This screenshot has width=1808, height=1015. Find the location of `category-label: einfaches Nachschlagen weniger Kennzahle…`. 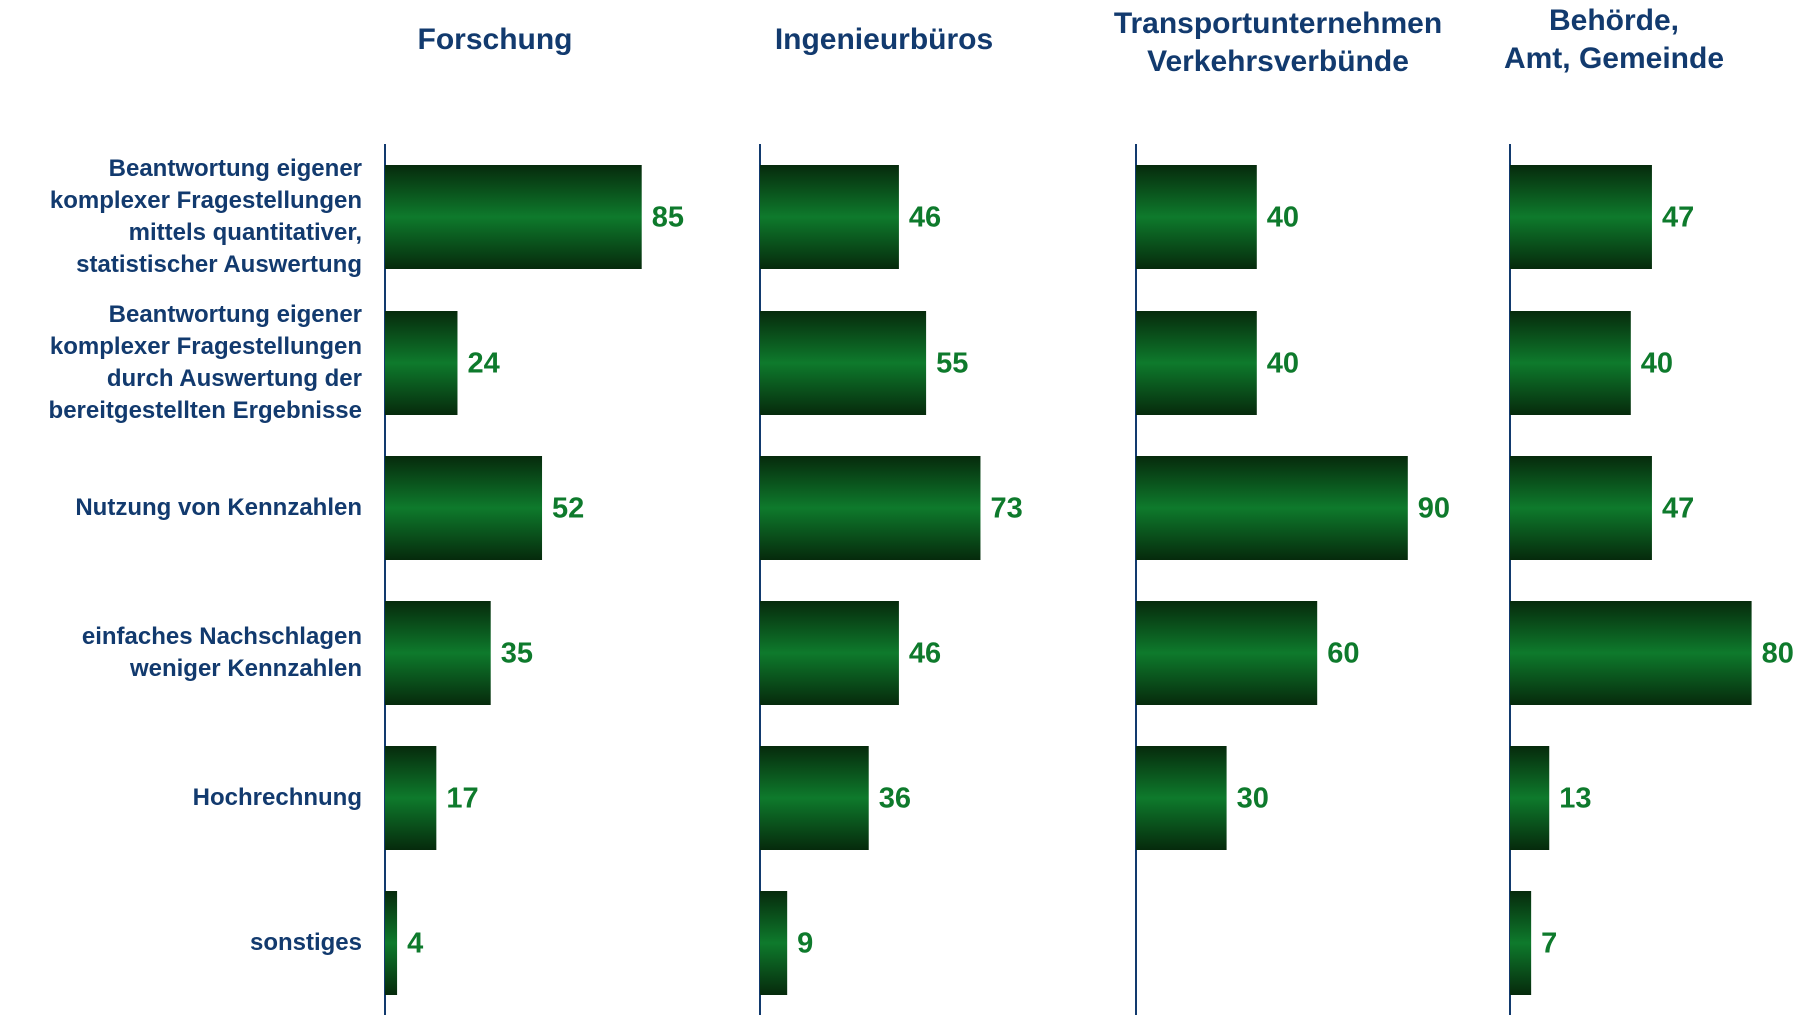

category-label: einfaches Nachschlagen weniger Kennzahle… is located at coordinates (221, 652).